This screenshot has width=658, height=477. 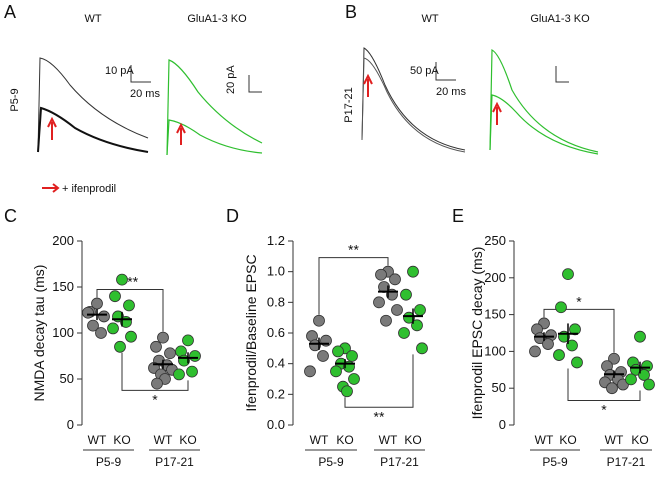 What do you see at coordinates (477, 333) in the screenshot?
I see `y-axis-label: Ifenprodil EPSC decay (ms)` at bounding box center [477, 333].